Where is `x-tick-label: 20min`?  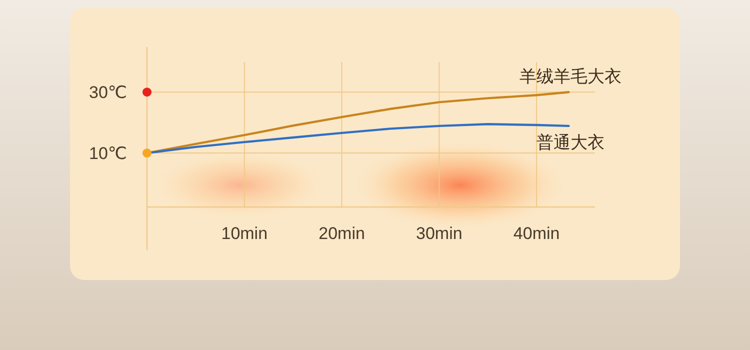
x-tick-label: 20min is located at coordinates (341, 233).